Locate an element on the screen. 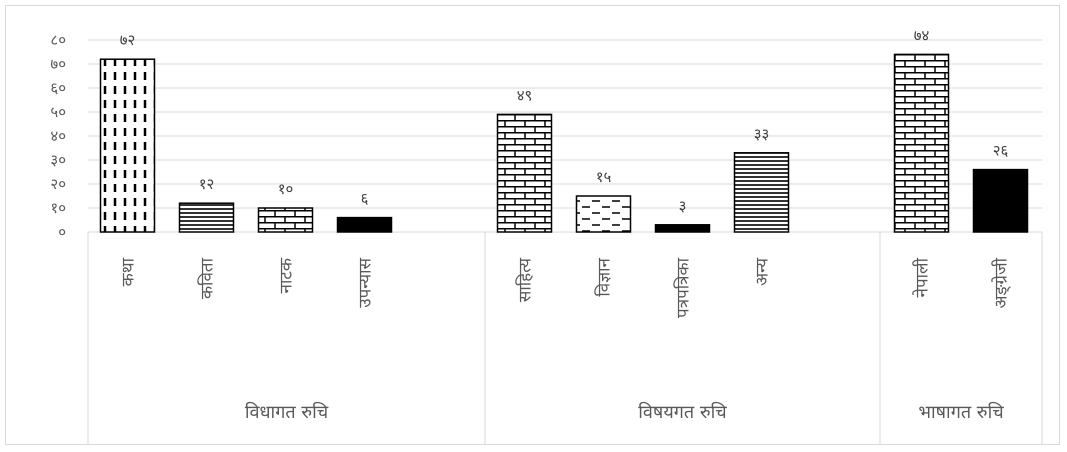 This screenshot has height=452, width=1067. category-label: विज्ञान is located at coordinates (604, 276).